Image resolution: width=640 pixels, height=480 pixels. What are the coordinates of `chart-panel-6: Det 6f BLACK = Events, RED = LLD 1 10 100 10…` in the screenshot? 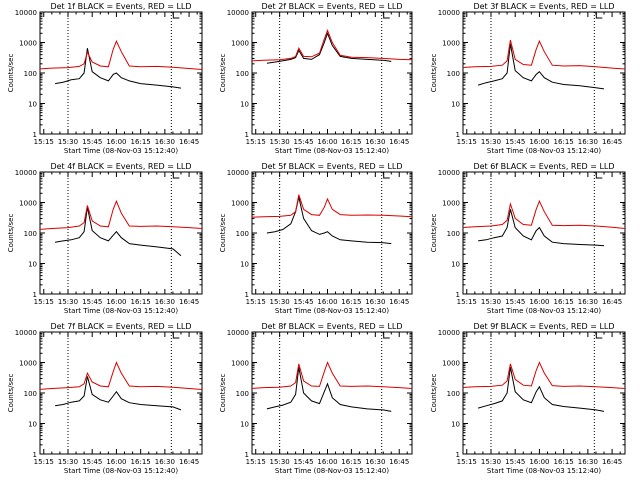 It's located at (528, 238).